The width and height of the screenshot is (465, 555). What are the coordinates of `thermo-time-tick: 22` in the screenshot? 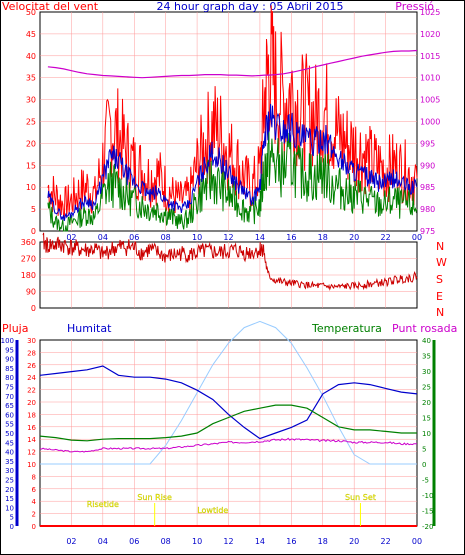 It's located at (385, 541).